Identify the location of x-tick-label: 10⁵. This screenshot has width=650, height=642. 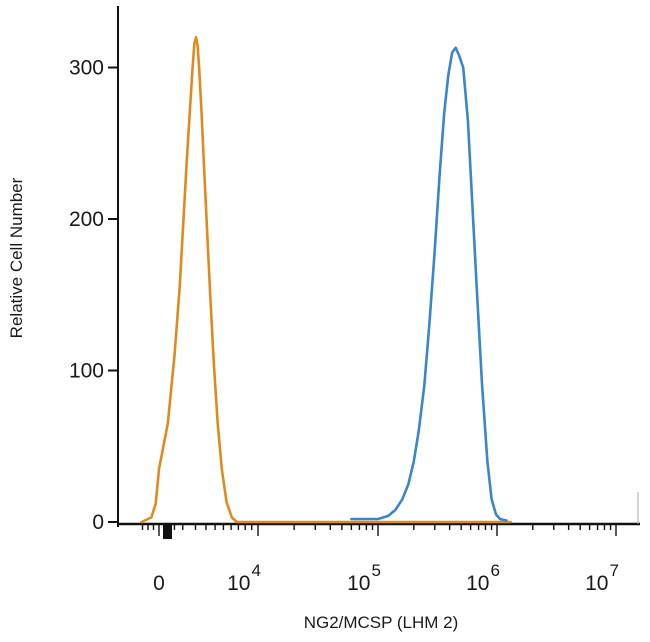
(364, 578).